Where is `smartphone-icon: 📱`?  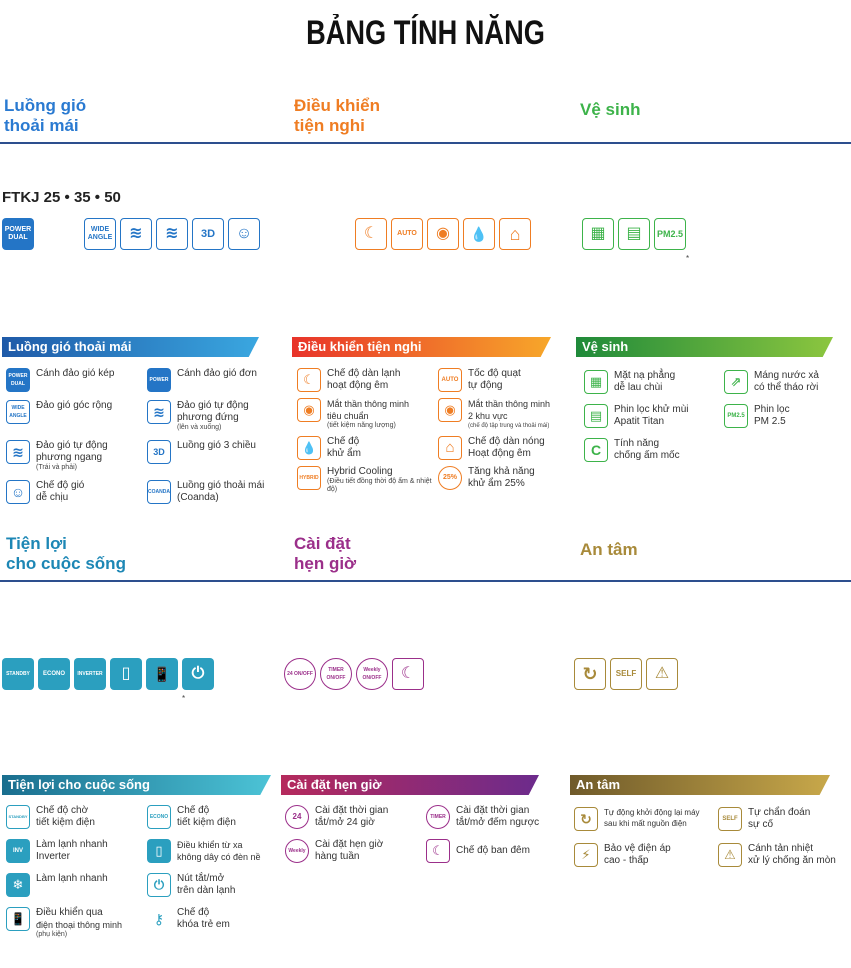
smartphone-icon: 📱 is located at coordinates (18, 919).